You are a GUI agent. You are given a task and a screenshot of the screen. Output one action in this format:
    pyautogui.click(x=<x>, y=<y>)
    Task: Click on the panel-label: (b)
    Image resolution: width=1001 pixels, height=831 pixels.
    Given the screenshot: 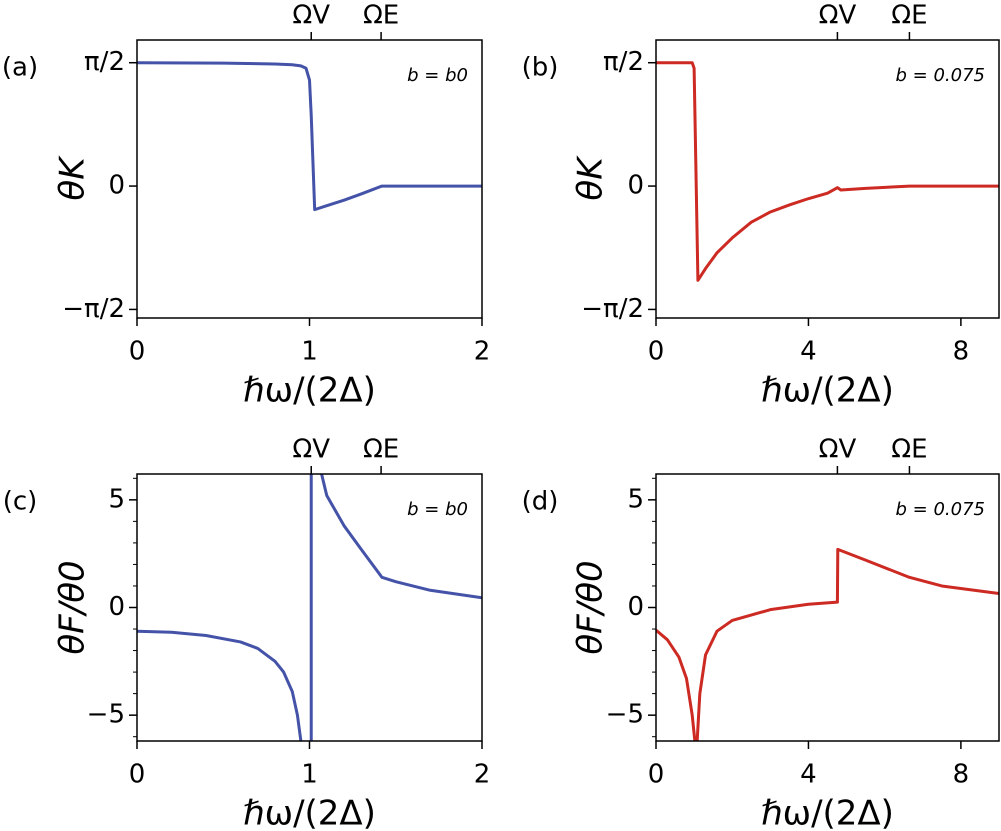 What is the action you would take?
    pyautogui.click(x=540, y=68)
    